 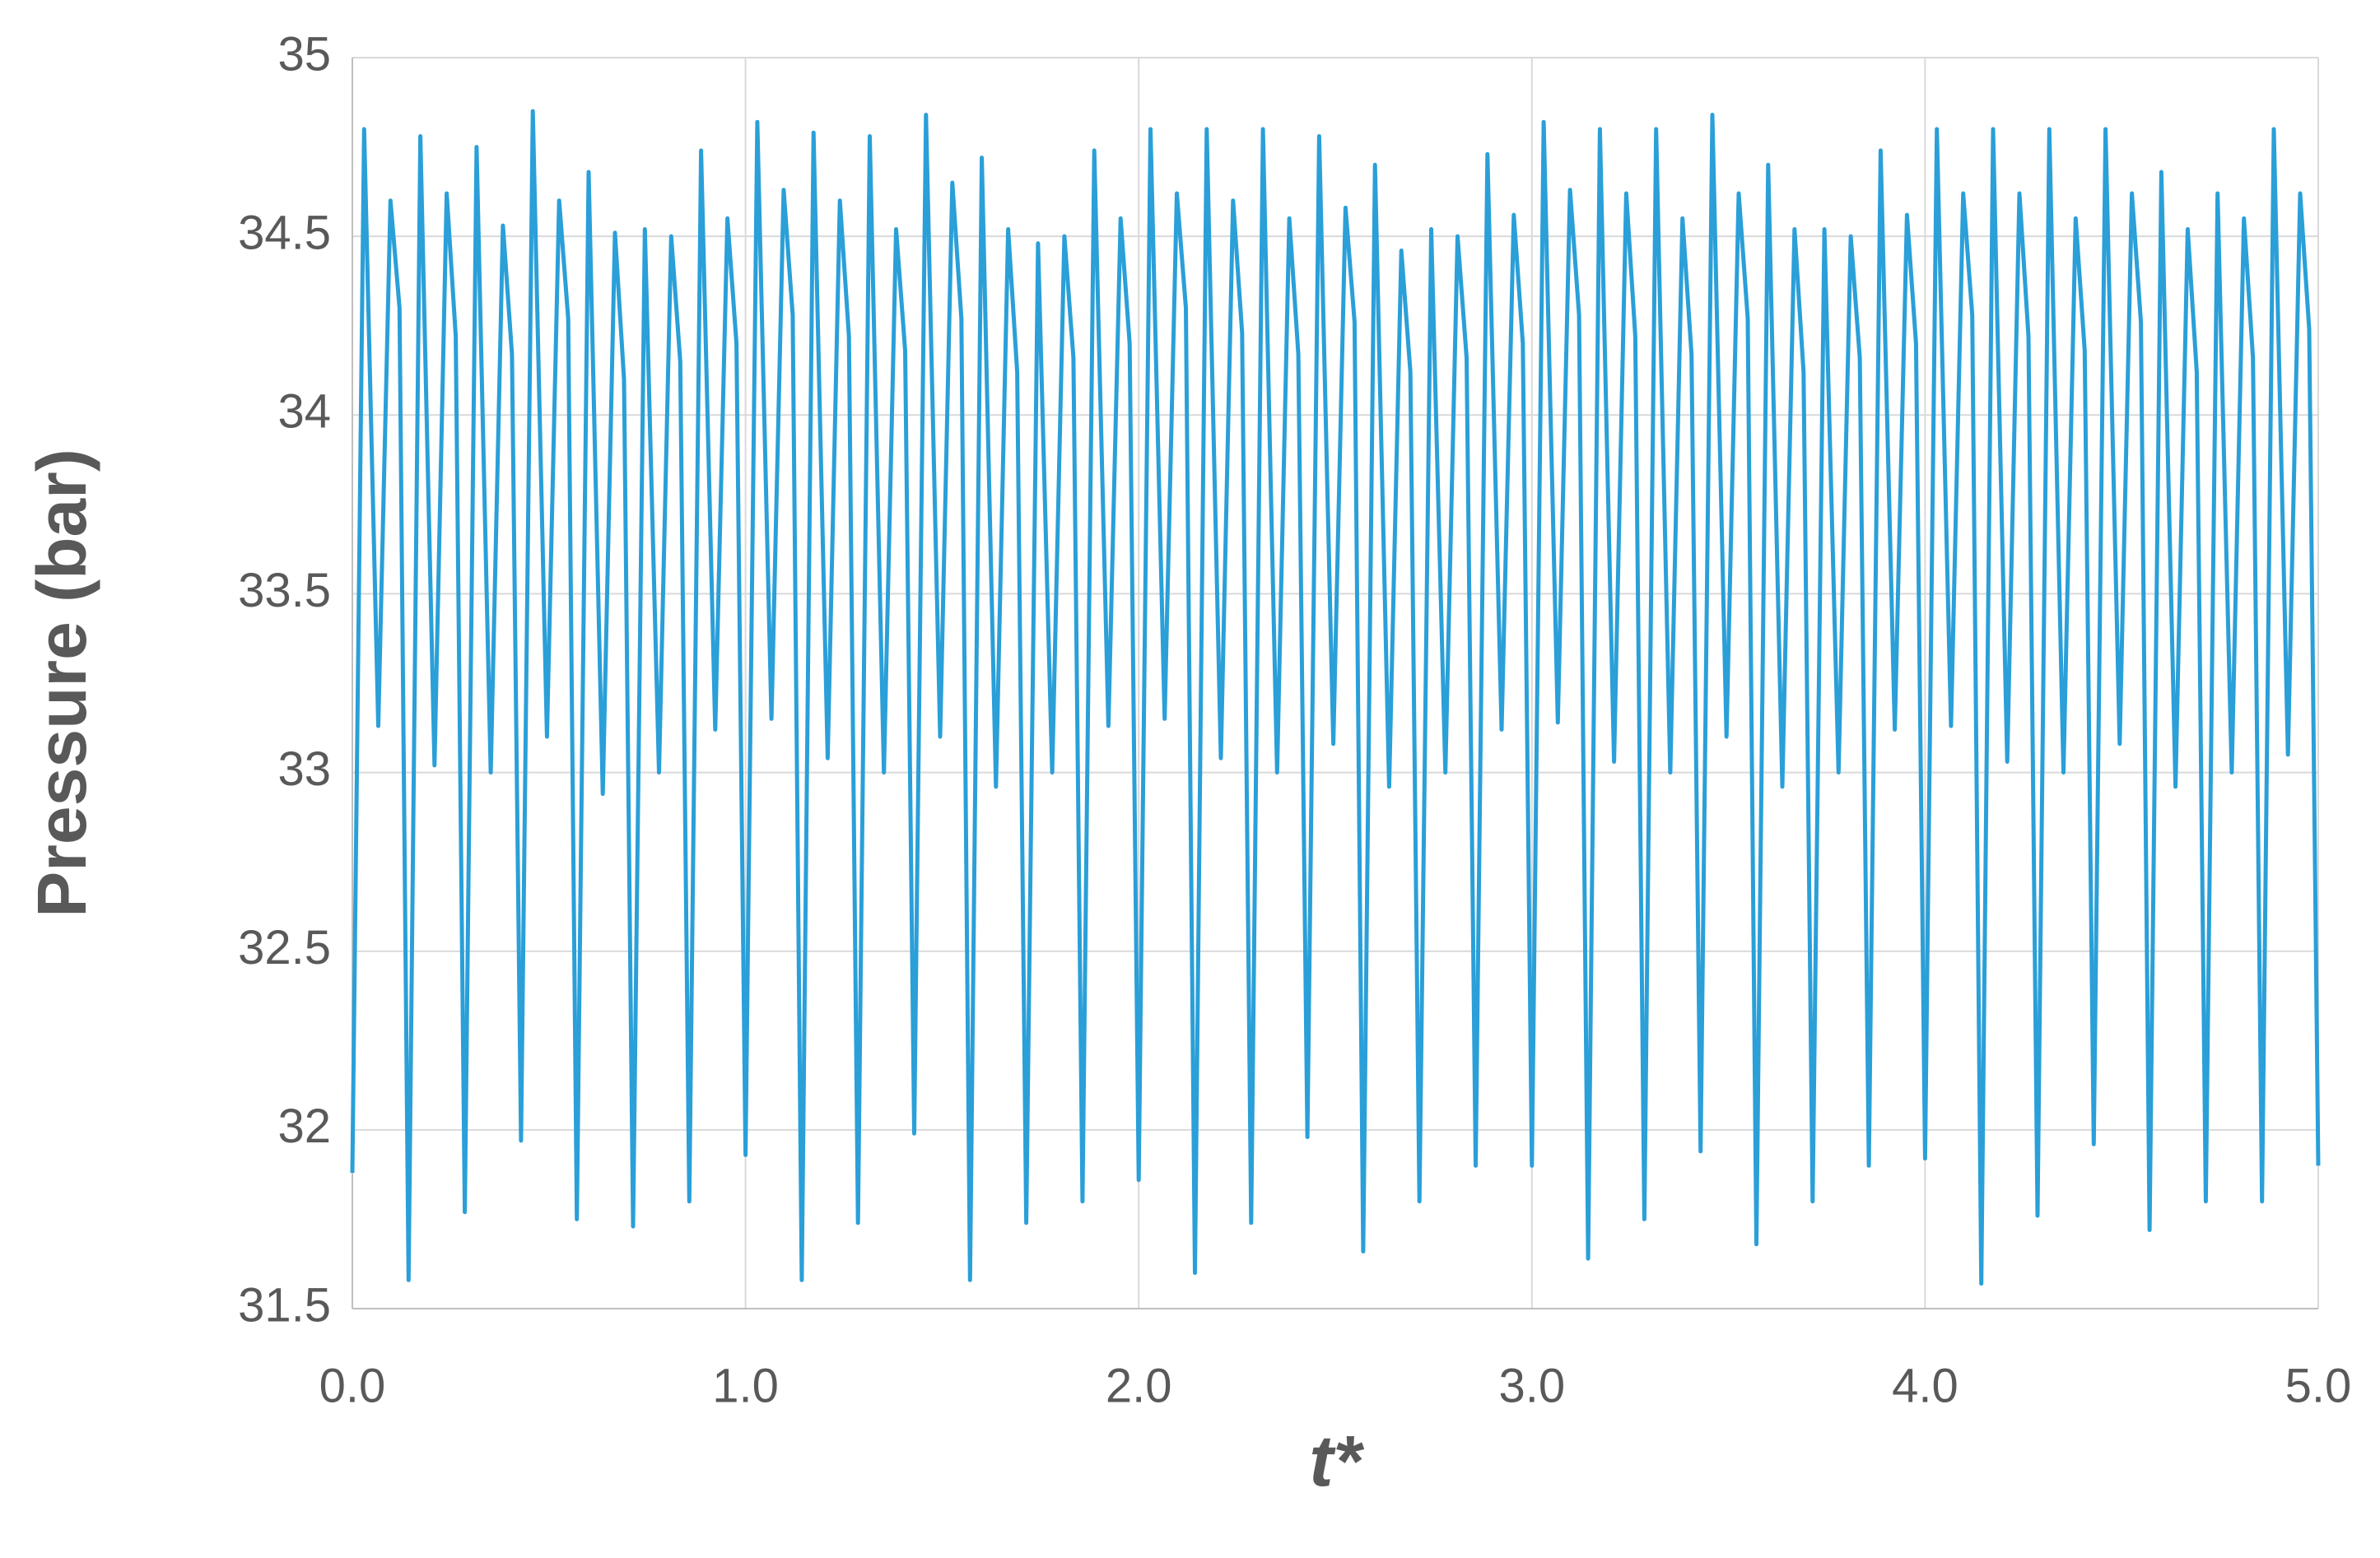 I want to click on x-tick-label: 1.0, so click(x=745, y=1385).